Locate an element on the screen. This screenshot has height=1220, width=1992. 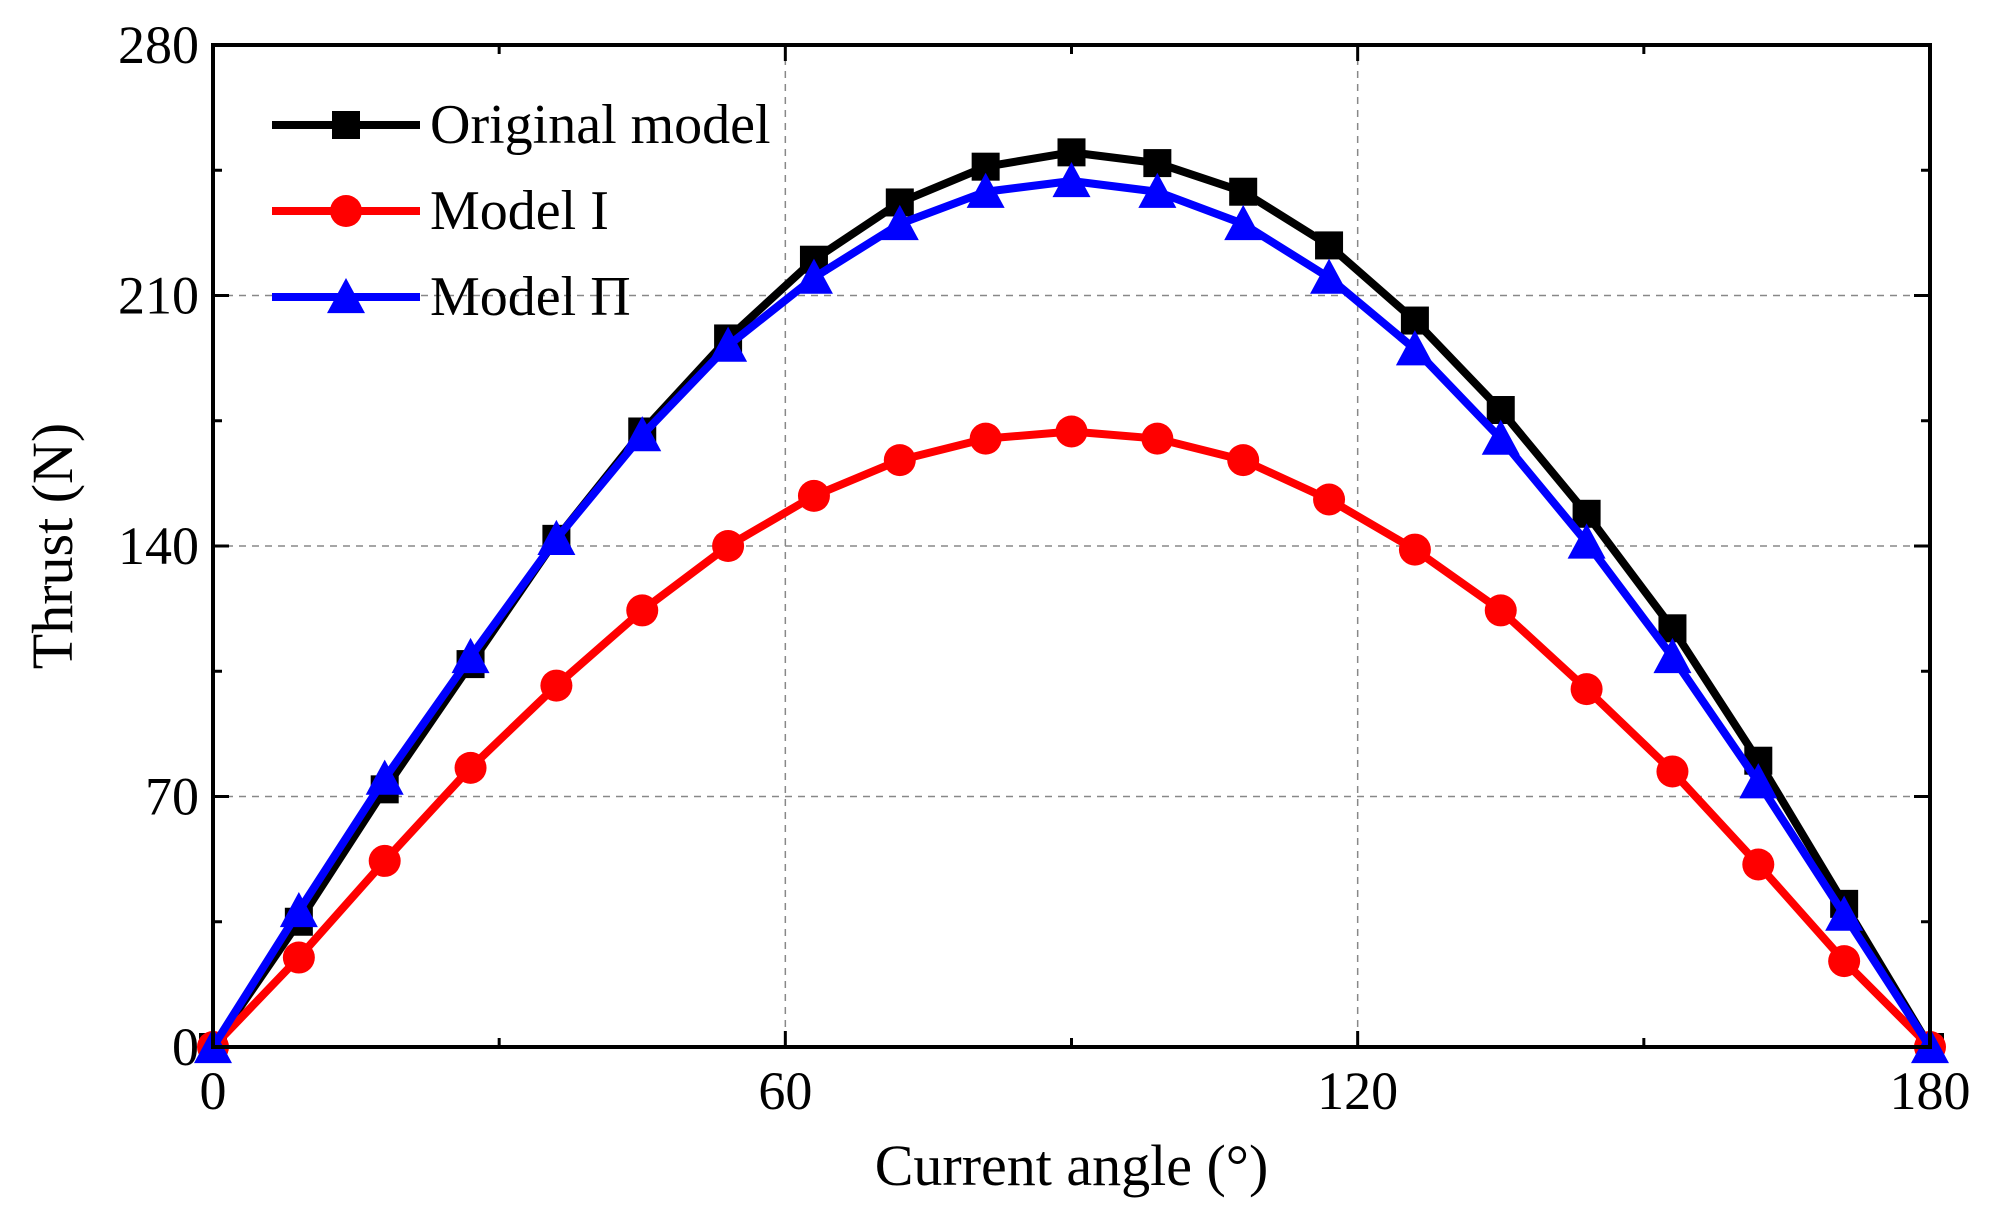
y-tick-label: 140 is located at coordinates (158, 546).